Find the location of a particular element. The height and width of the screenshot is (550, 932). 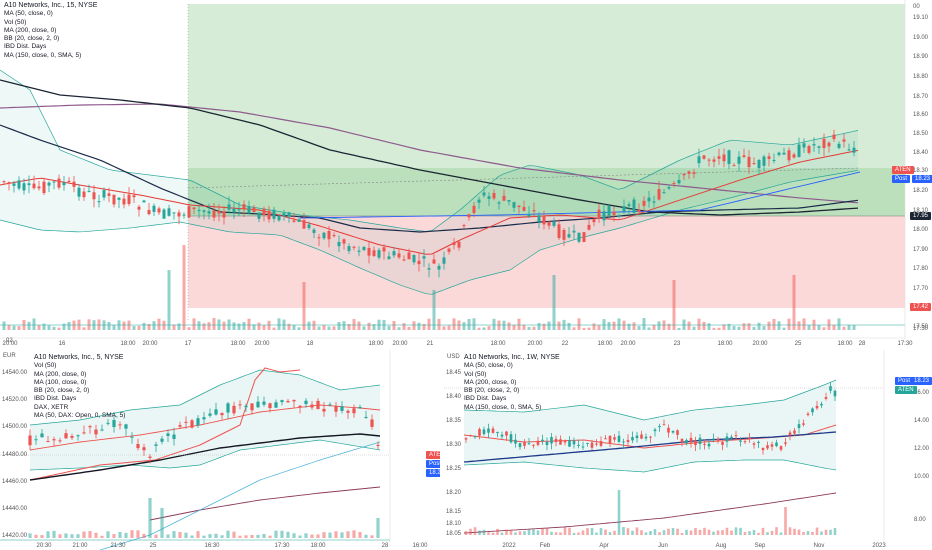

main-x-tick-label: 17 is located at coordinates (188, 344).